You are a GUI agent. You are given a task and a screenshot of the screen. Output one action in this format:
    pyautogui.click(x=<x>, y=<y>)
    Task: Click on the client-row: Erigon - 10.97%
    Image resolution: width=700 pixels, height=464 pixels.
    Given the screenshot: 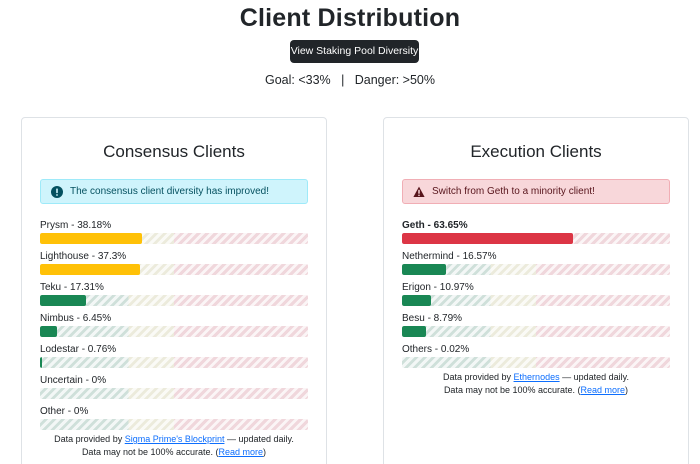 What is the action you would take?
    pyautogui.click(x=536, y=293)
    